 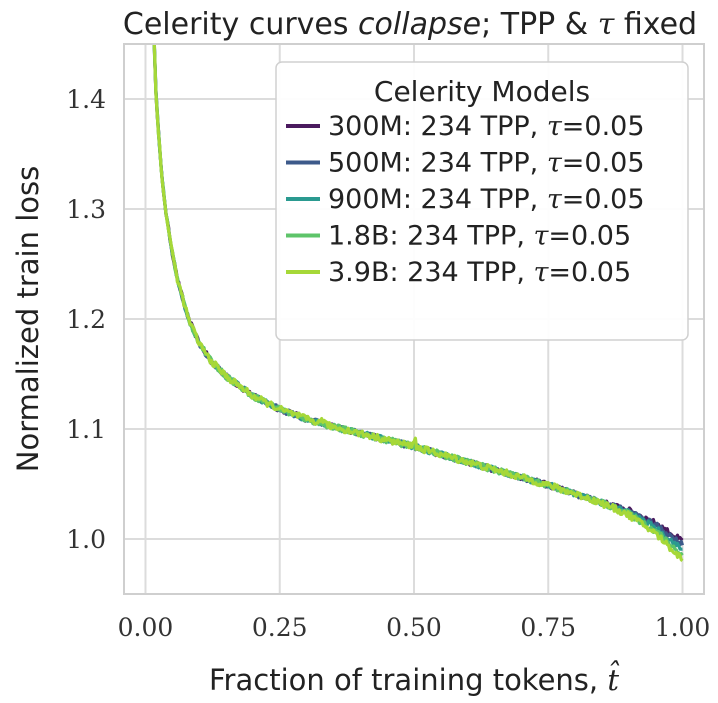 I want to click on y-tick-label: 1.1, so click(x=86, y=429).